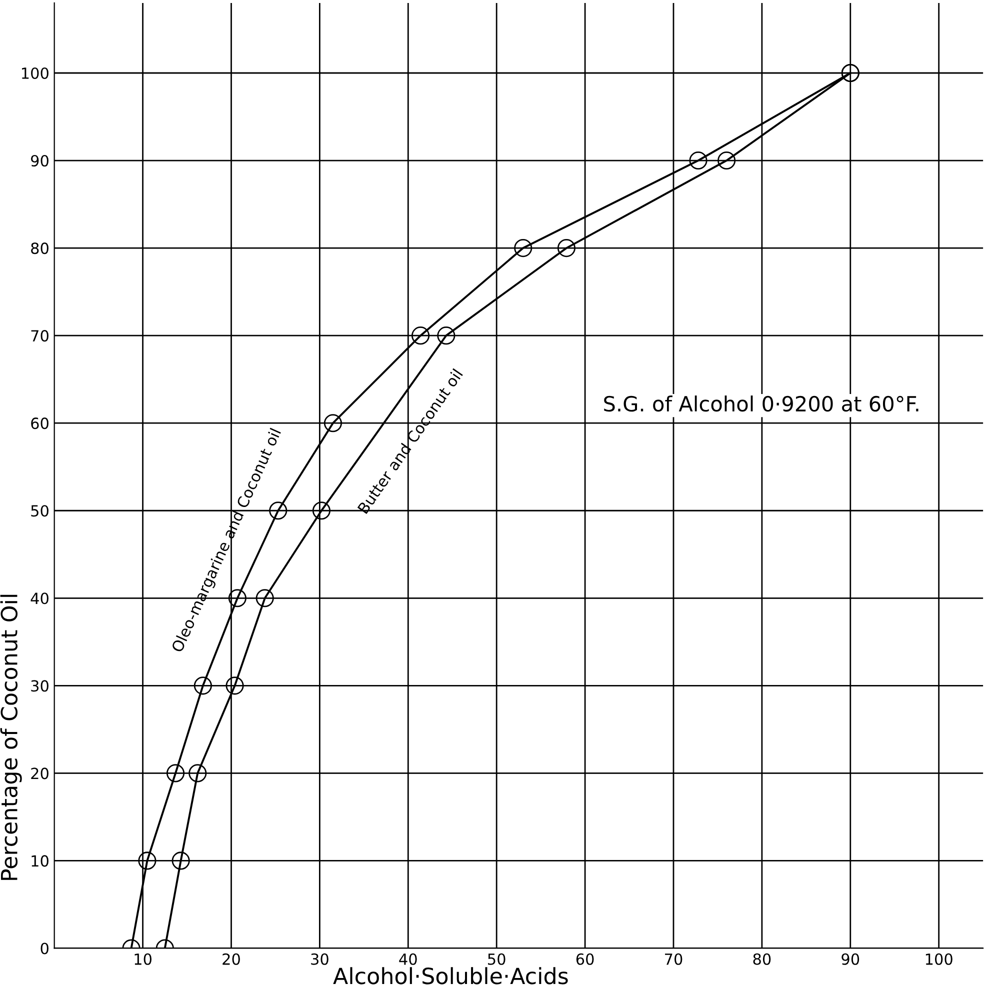 The image size is (988, 995). I want to click on y-tick-label: 70, so click(39, 336).